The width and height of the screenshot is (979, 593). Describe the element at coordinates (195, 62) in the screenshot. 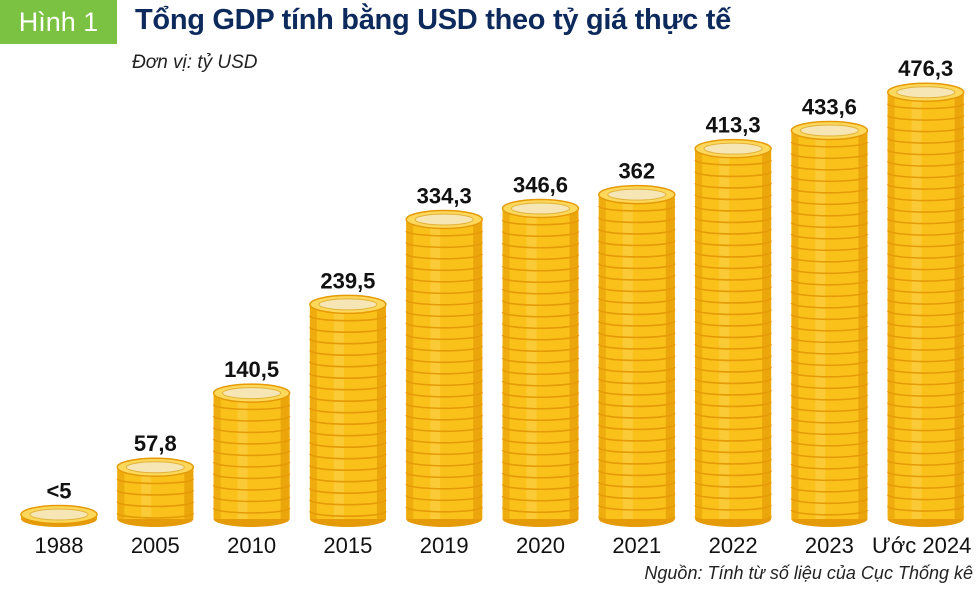

I see `unit-label: Đơn vị: tỷ USD` at that location.